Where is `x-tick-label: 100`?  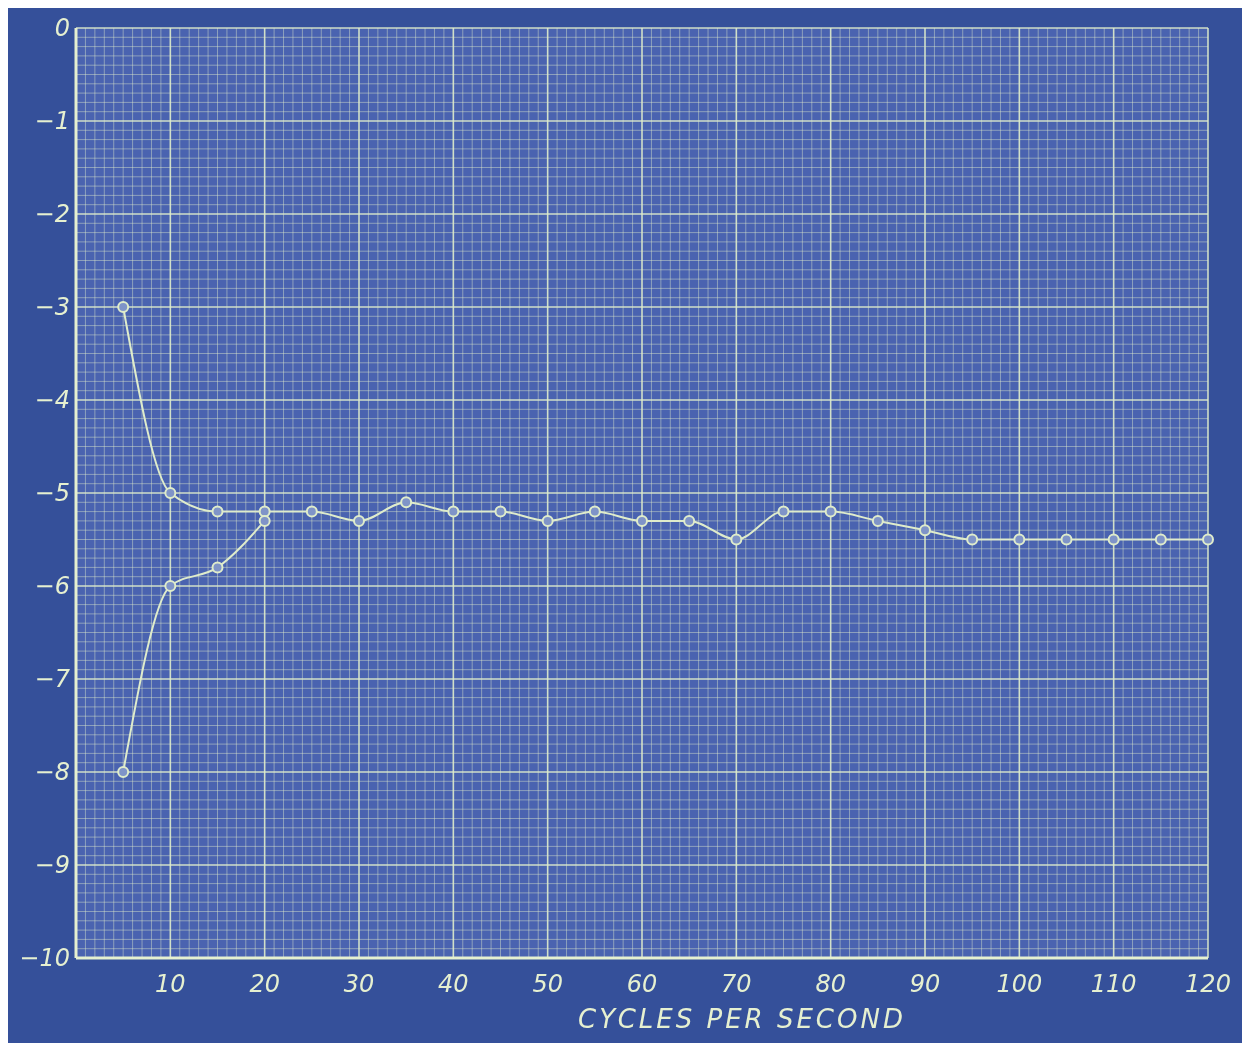 x-tick-label: 100 is located at coordinates (1019, 984).